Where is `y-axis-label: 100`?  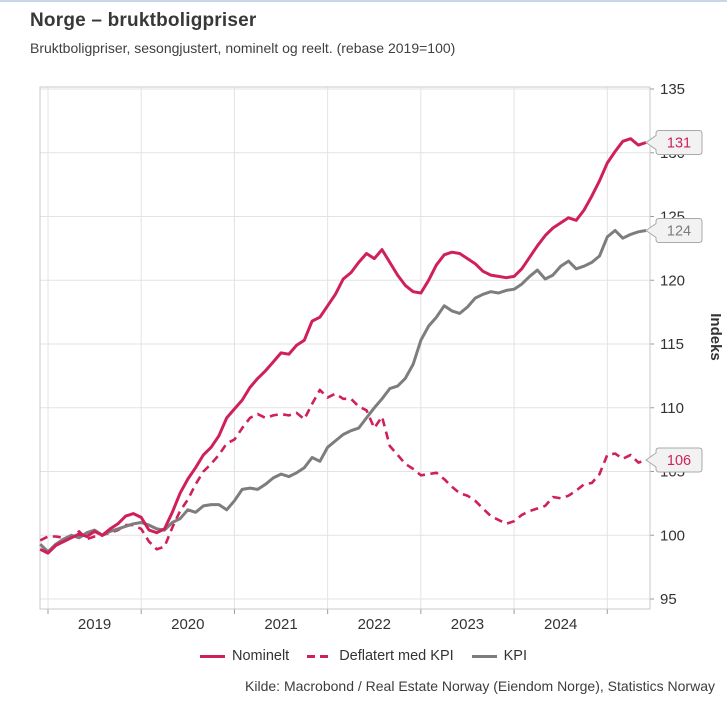
y-axis-label: 100 is located at coordinates (672, 535).